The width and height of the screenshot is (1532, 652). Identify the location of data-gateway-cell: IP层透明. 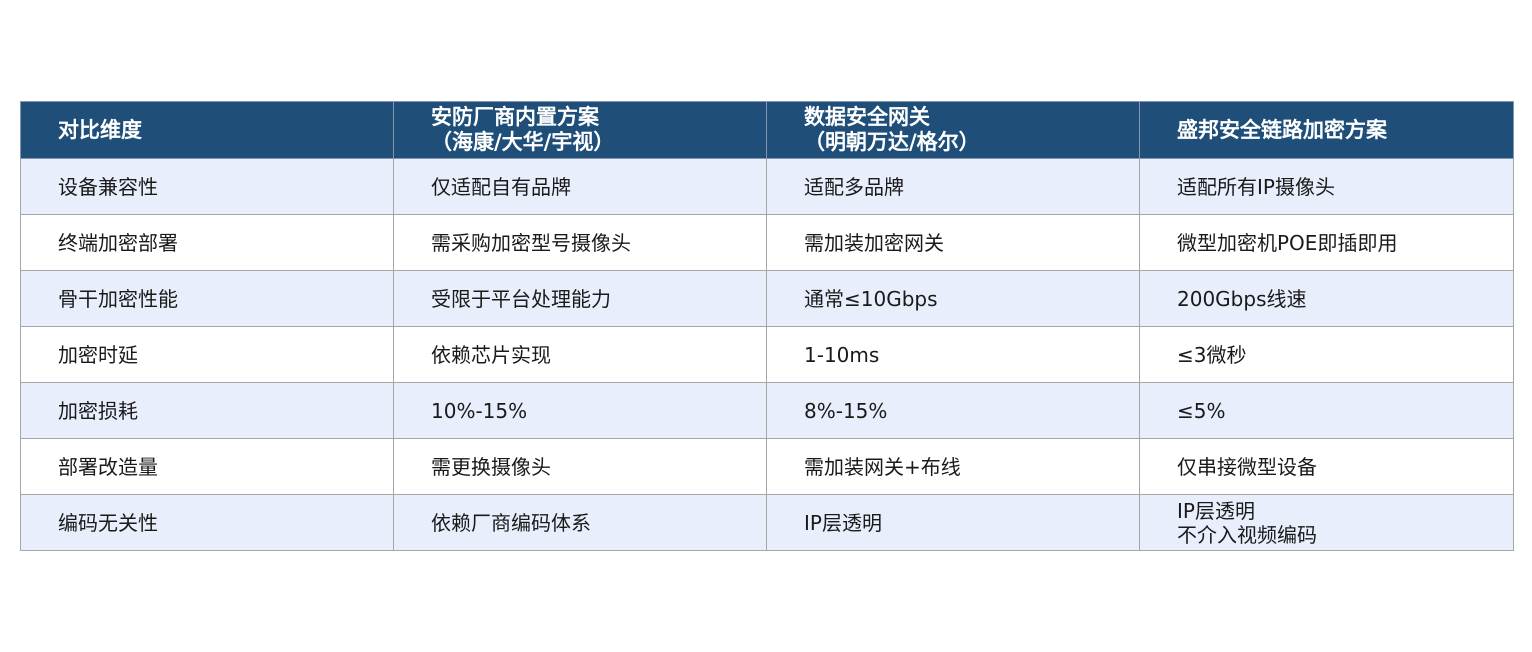
(953, 522).